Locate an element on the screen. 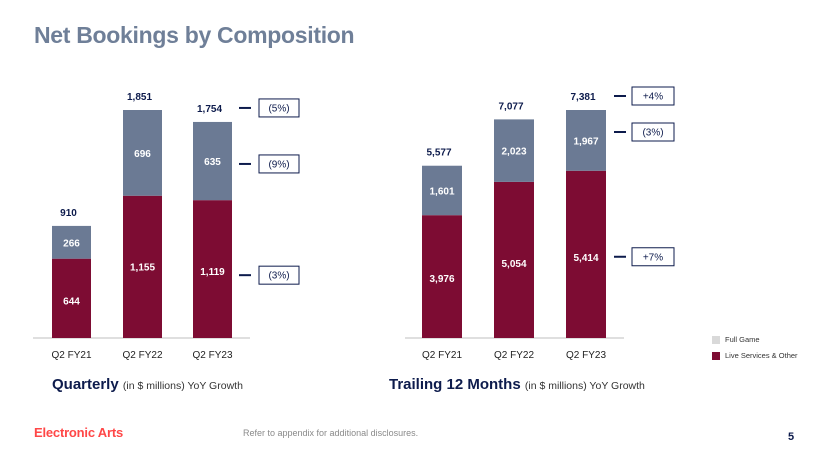  page-number: 5 is located at coordinates (791, 437).